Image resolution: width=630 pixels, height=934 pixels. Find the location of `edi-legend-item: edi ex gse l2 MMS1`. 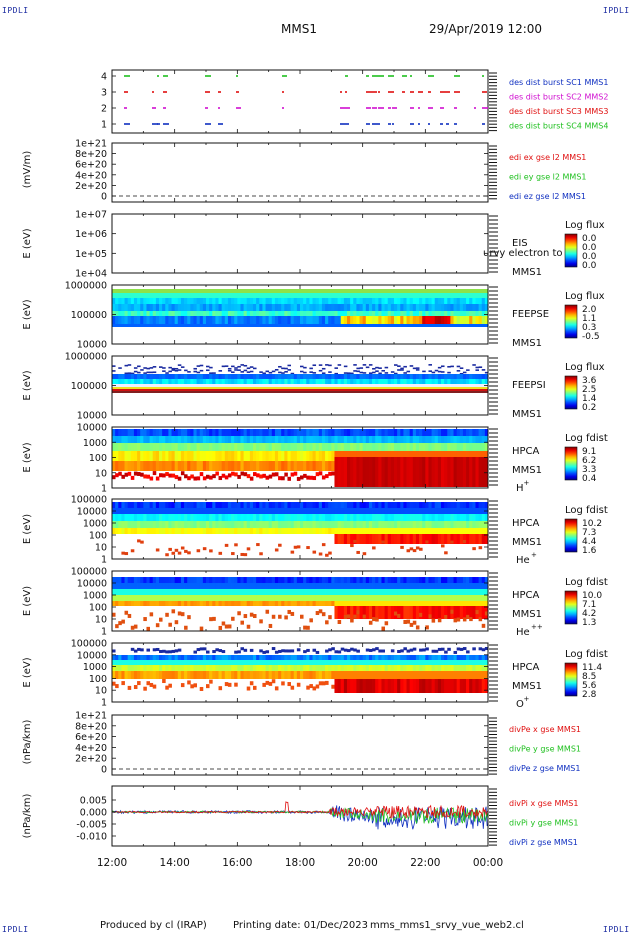

edi-legend-item: edi ex gse l2 MMS1 is located at coordinates (547, 157).